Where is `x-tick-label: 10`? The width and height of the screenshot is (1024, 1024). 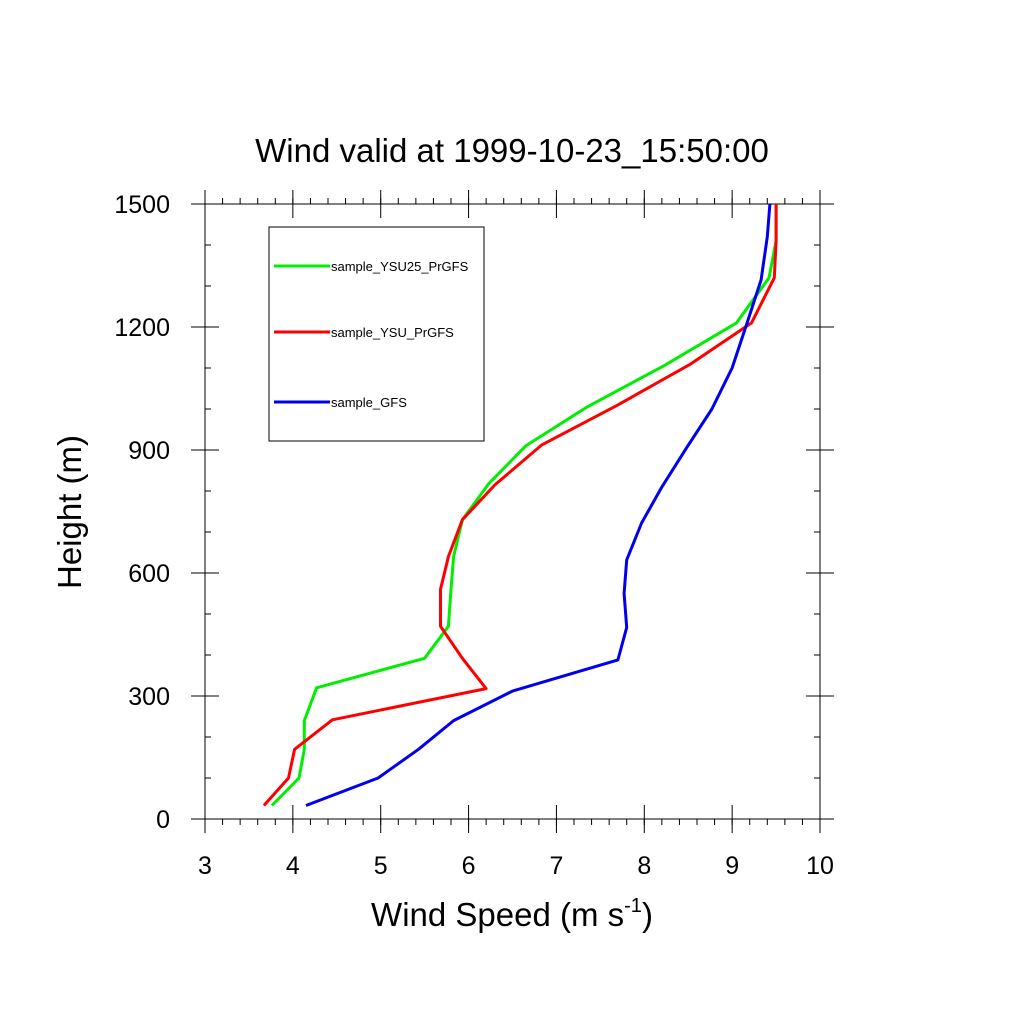 x-tick-label: 10 is located at coordinates (820, 866).